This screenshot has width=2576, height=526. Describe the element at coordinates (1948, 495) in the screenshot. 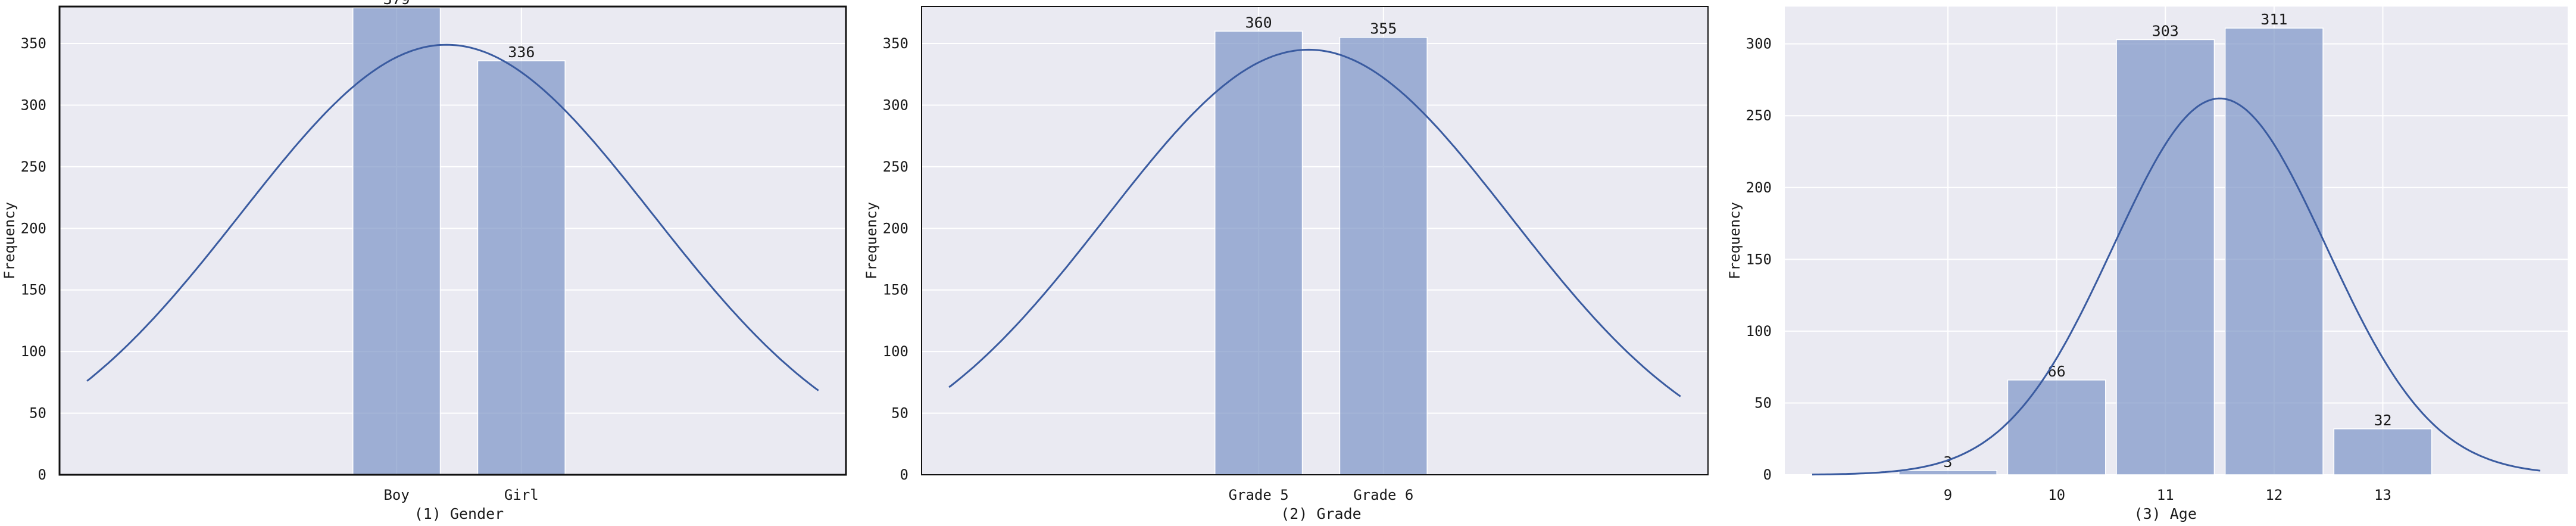

I see `x-tick-label: 9` at that location.